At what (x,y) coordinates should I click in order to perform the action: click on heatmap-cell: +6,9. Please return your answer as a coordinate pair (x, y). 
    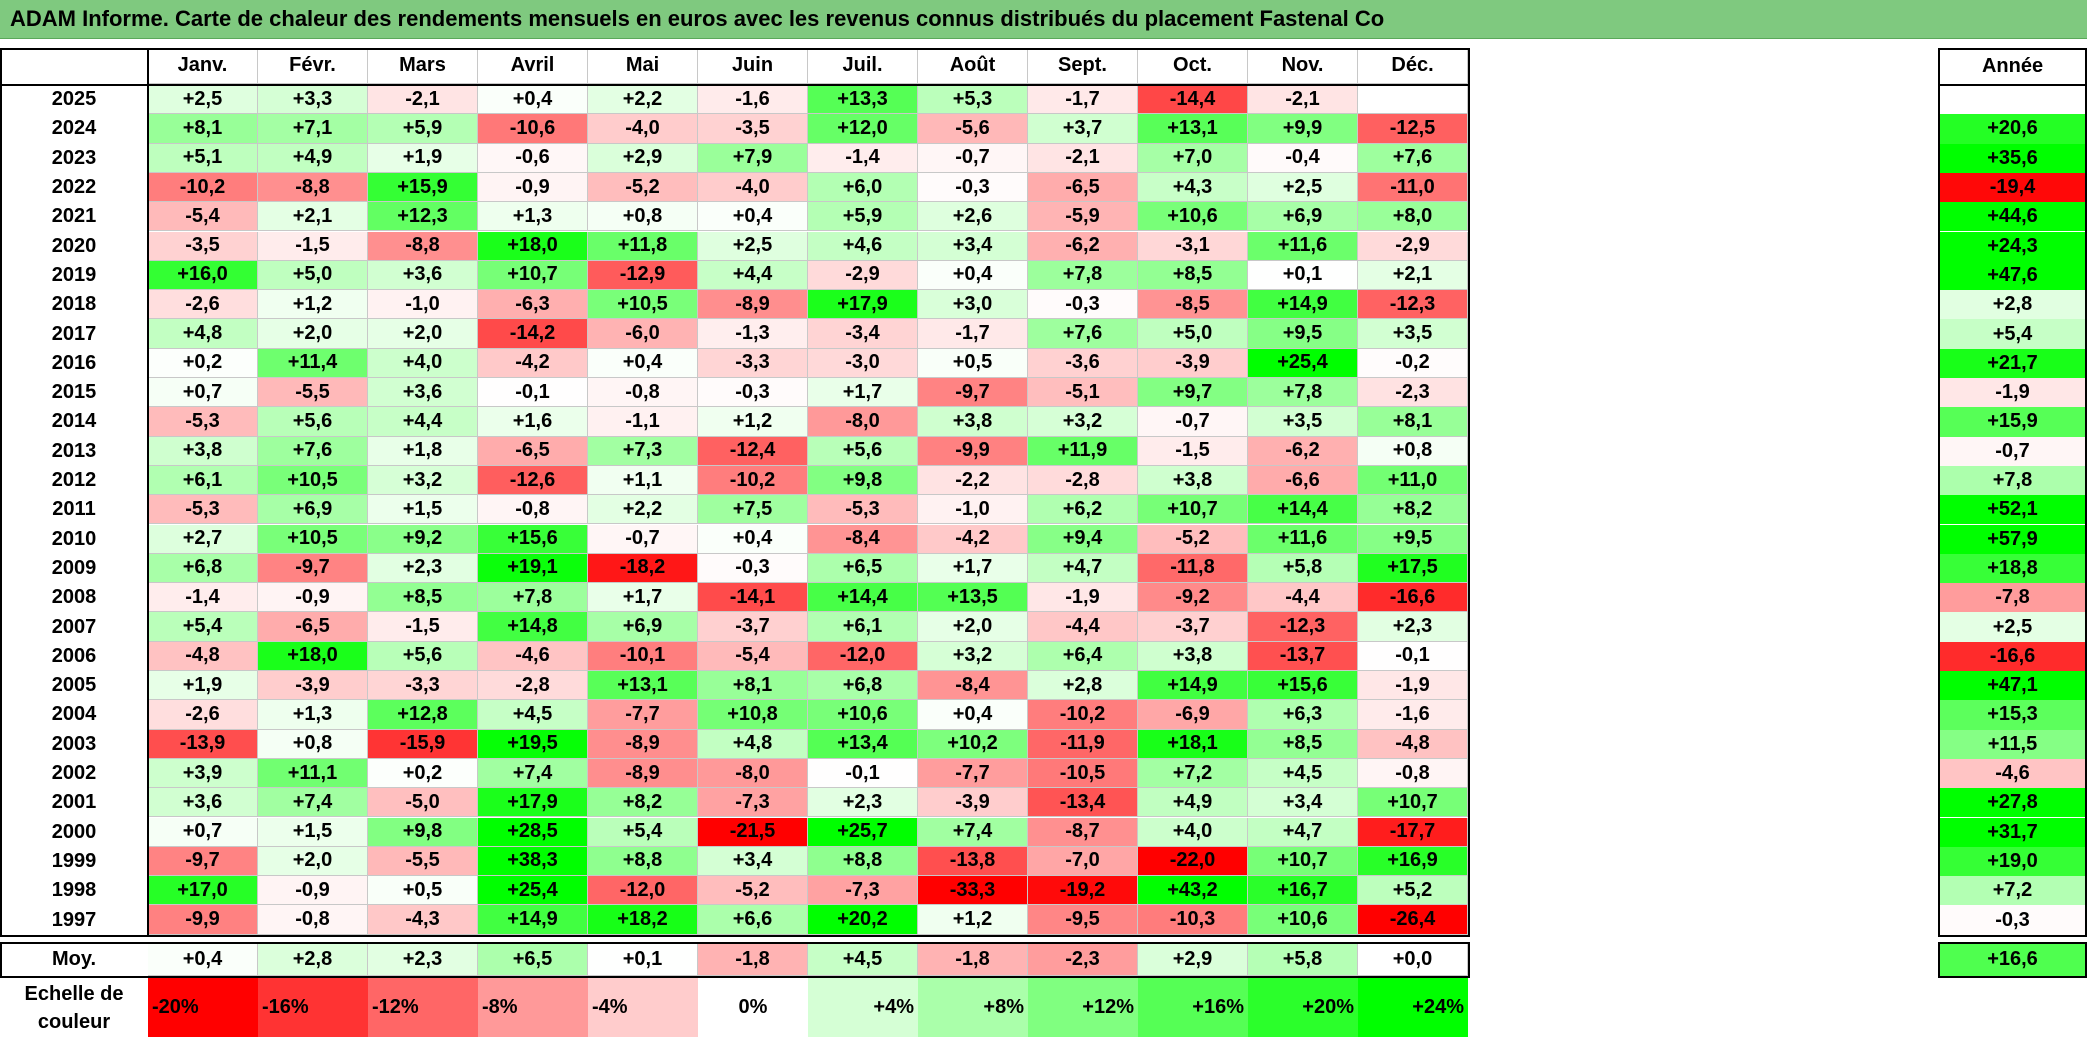
    Looking at the image, I should click on (313, 510).